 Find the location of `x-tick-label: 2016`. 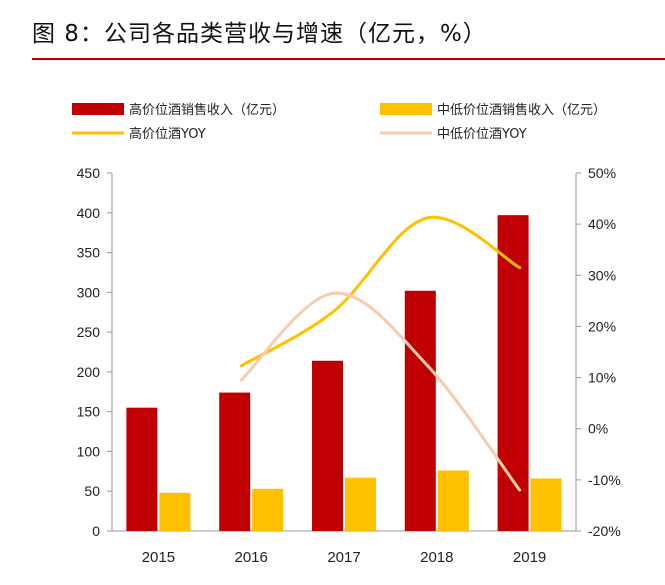

x-tick-label: 2016 is located at coordinates (251, 557).